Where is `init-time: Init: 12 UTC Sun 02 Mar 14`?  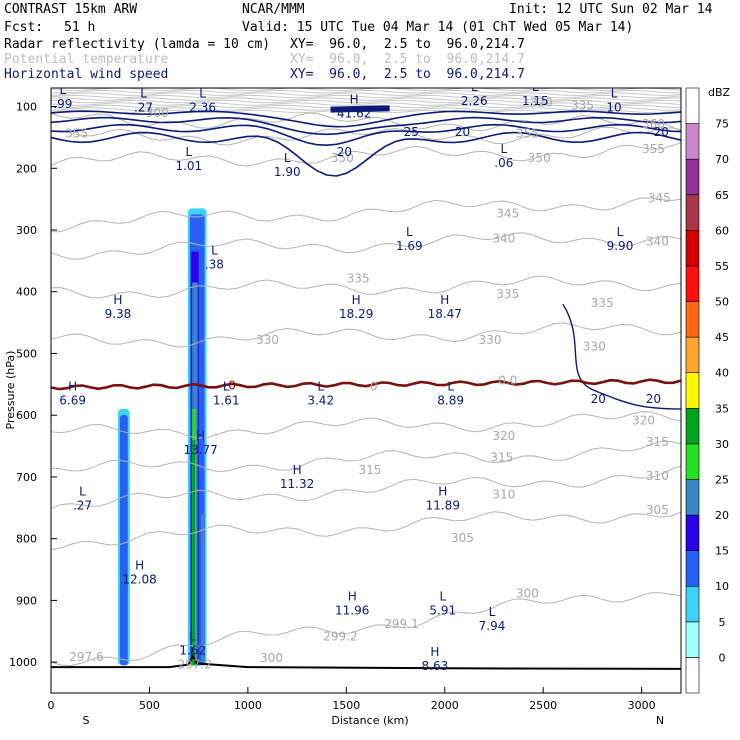
init-time: Init: 12 UTC Sun 02 Mar 14 is located at coordinates (611, 9).